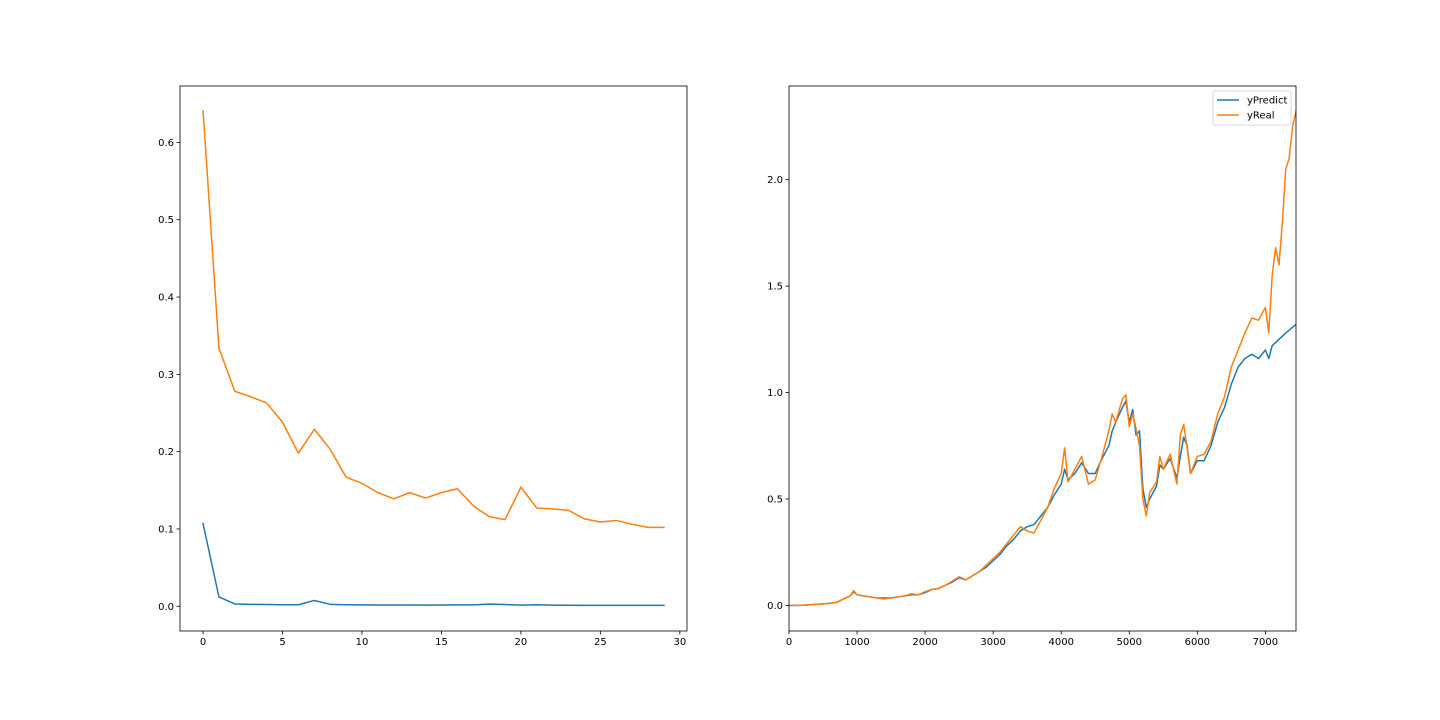 The image size is (1440, 720). What do you see at coordinates (600, 642) in the screenshot?
I see `x-tick-label: 25` at bounding box center [600, 642].